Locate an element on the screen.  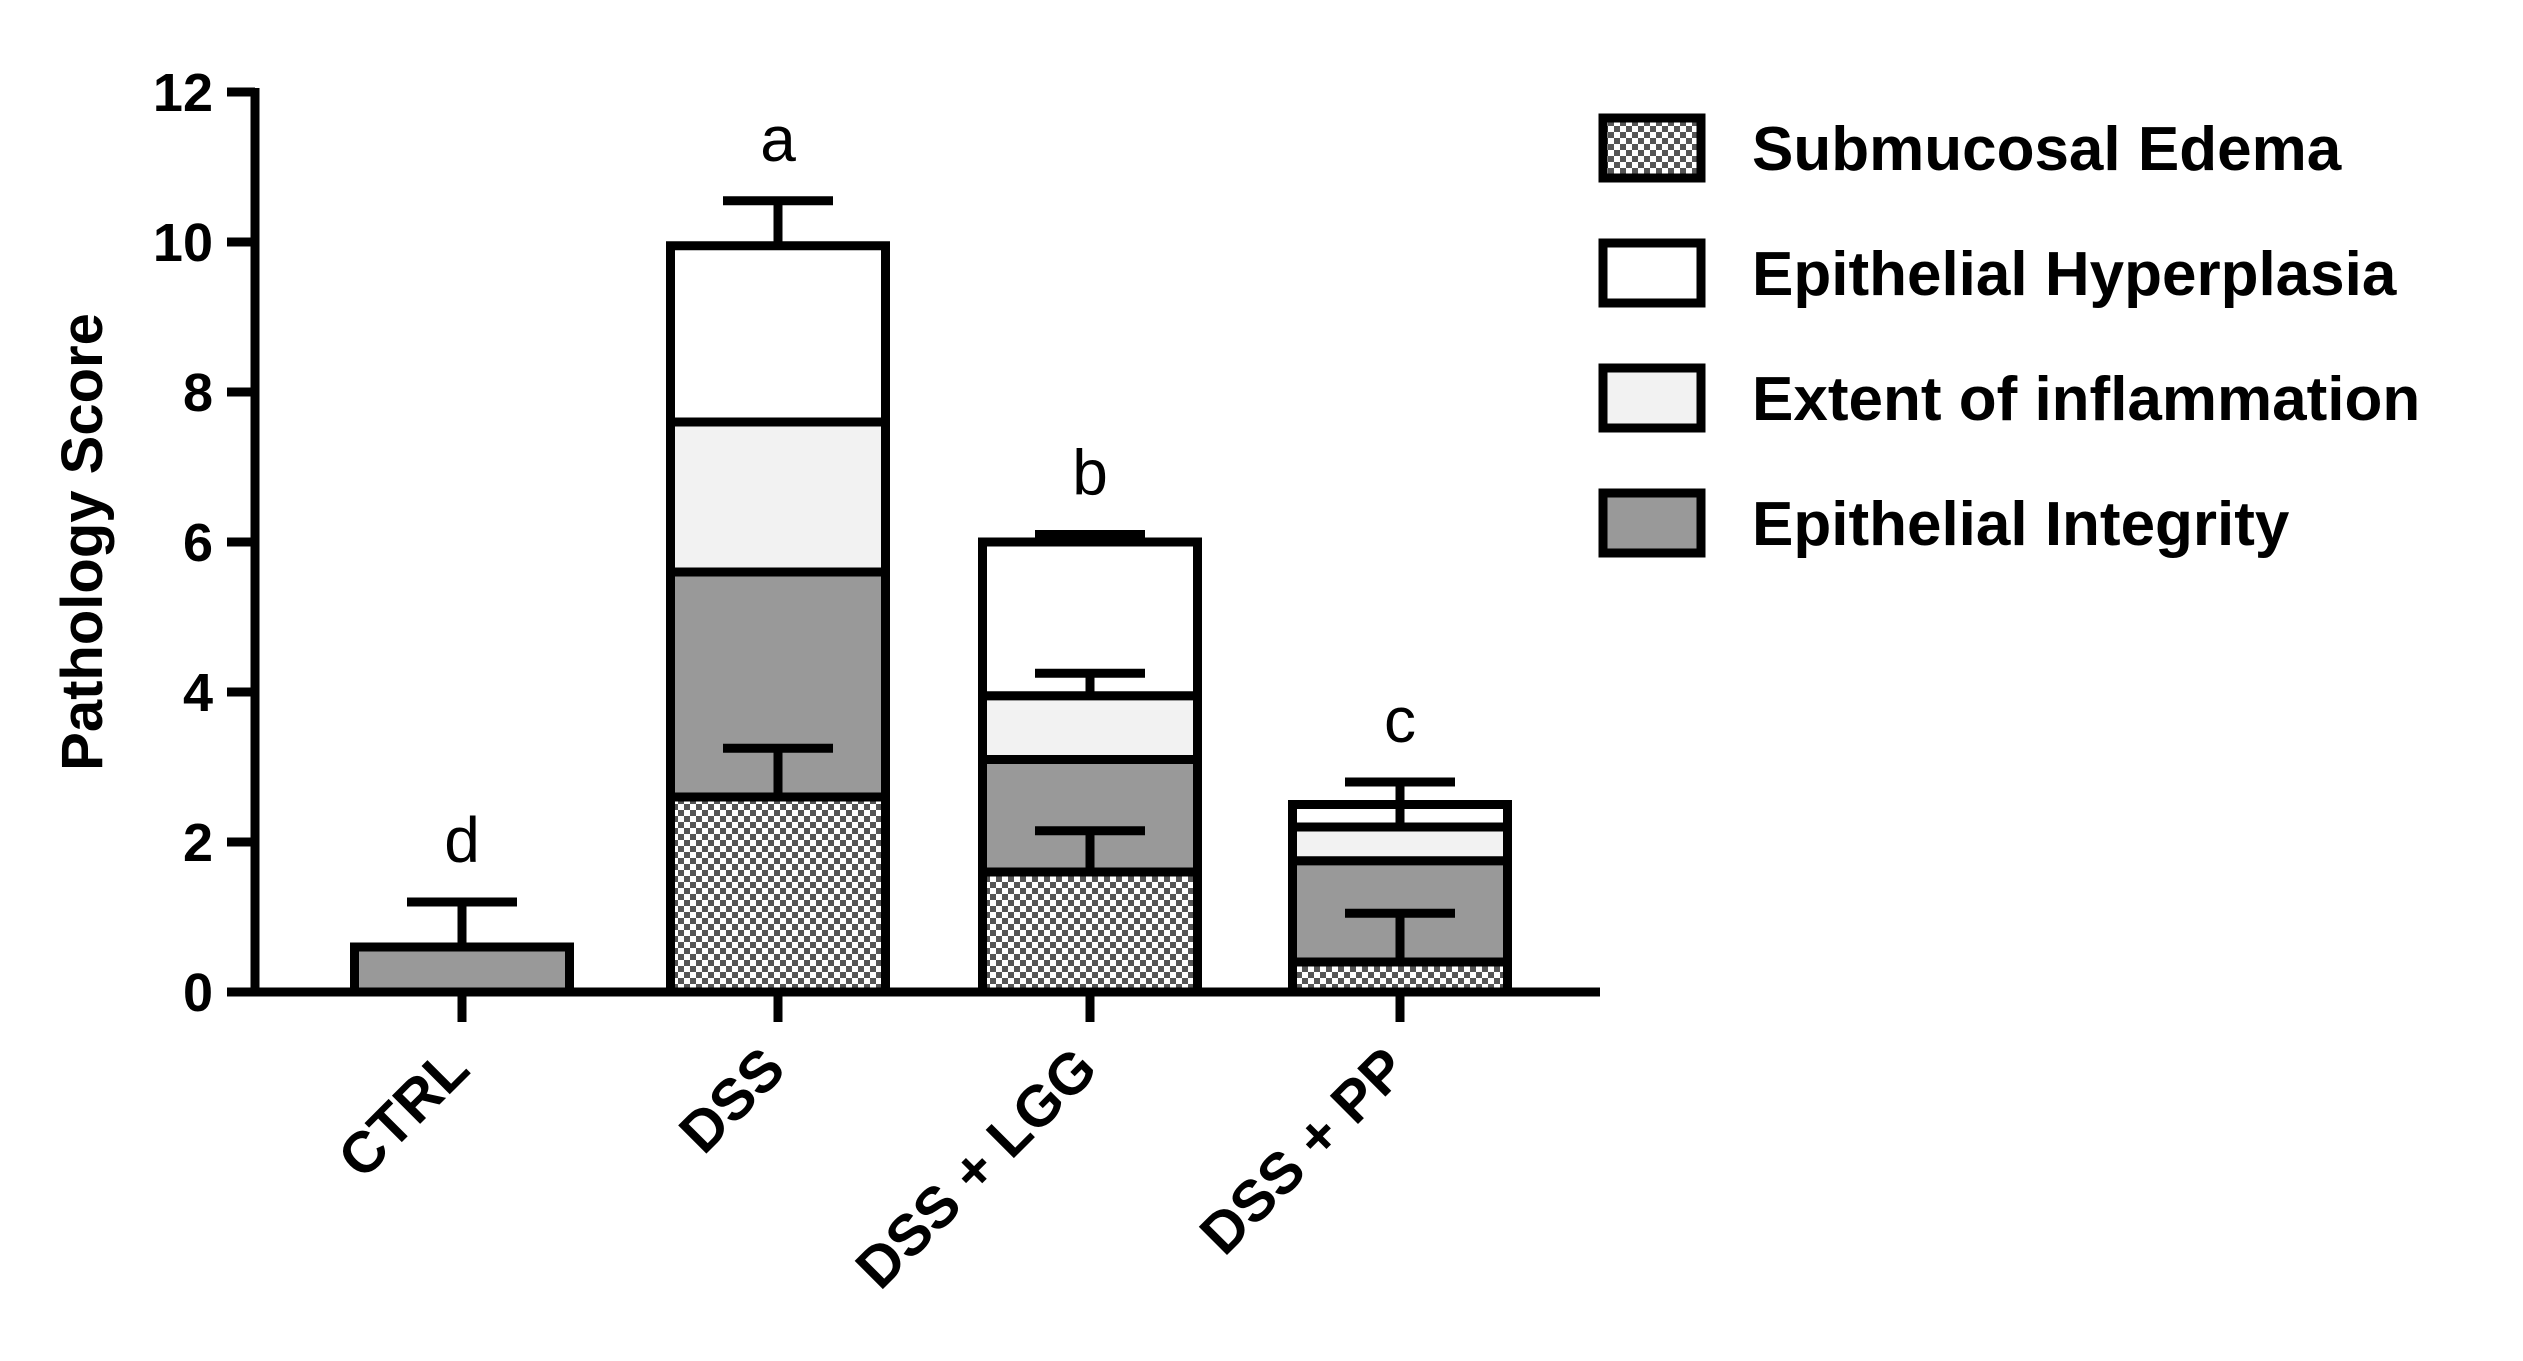
x-tick-label-ctrl: CTRL is located at coordinates (403, 1112).